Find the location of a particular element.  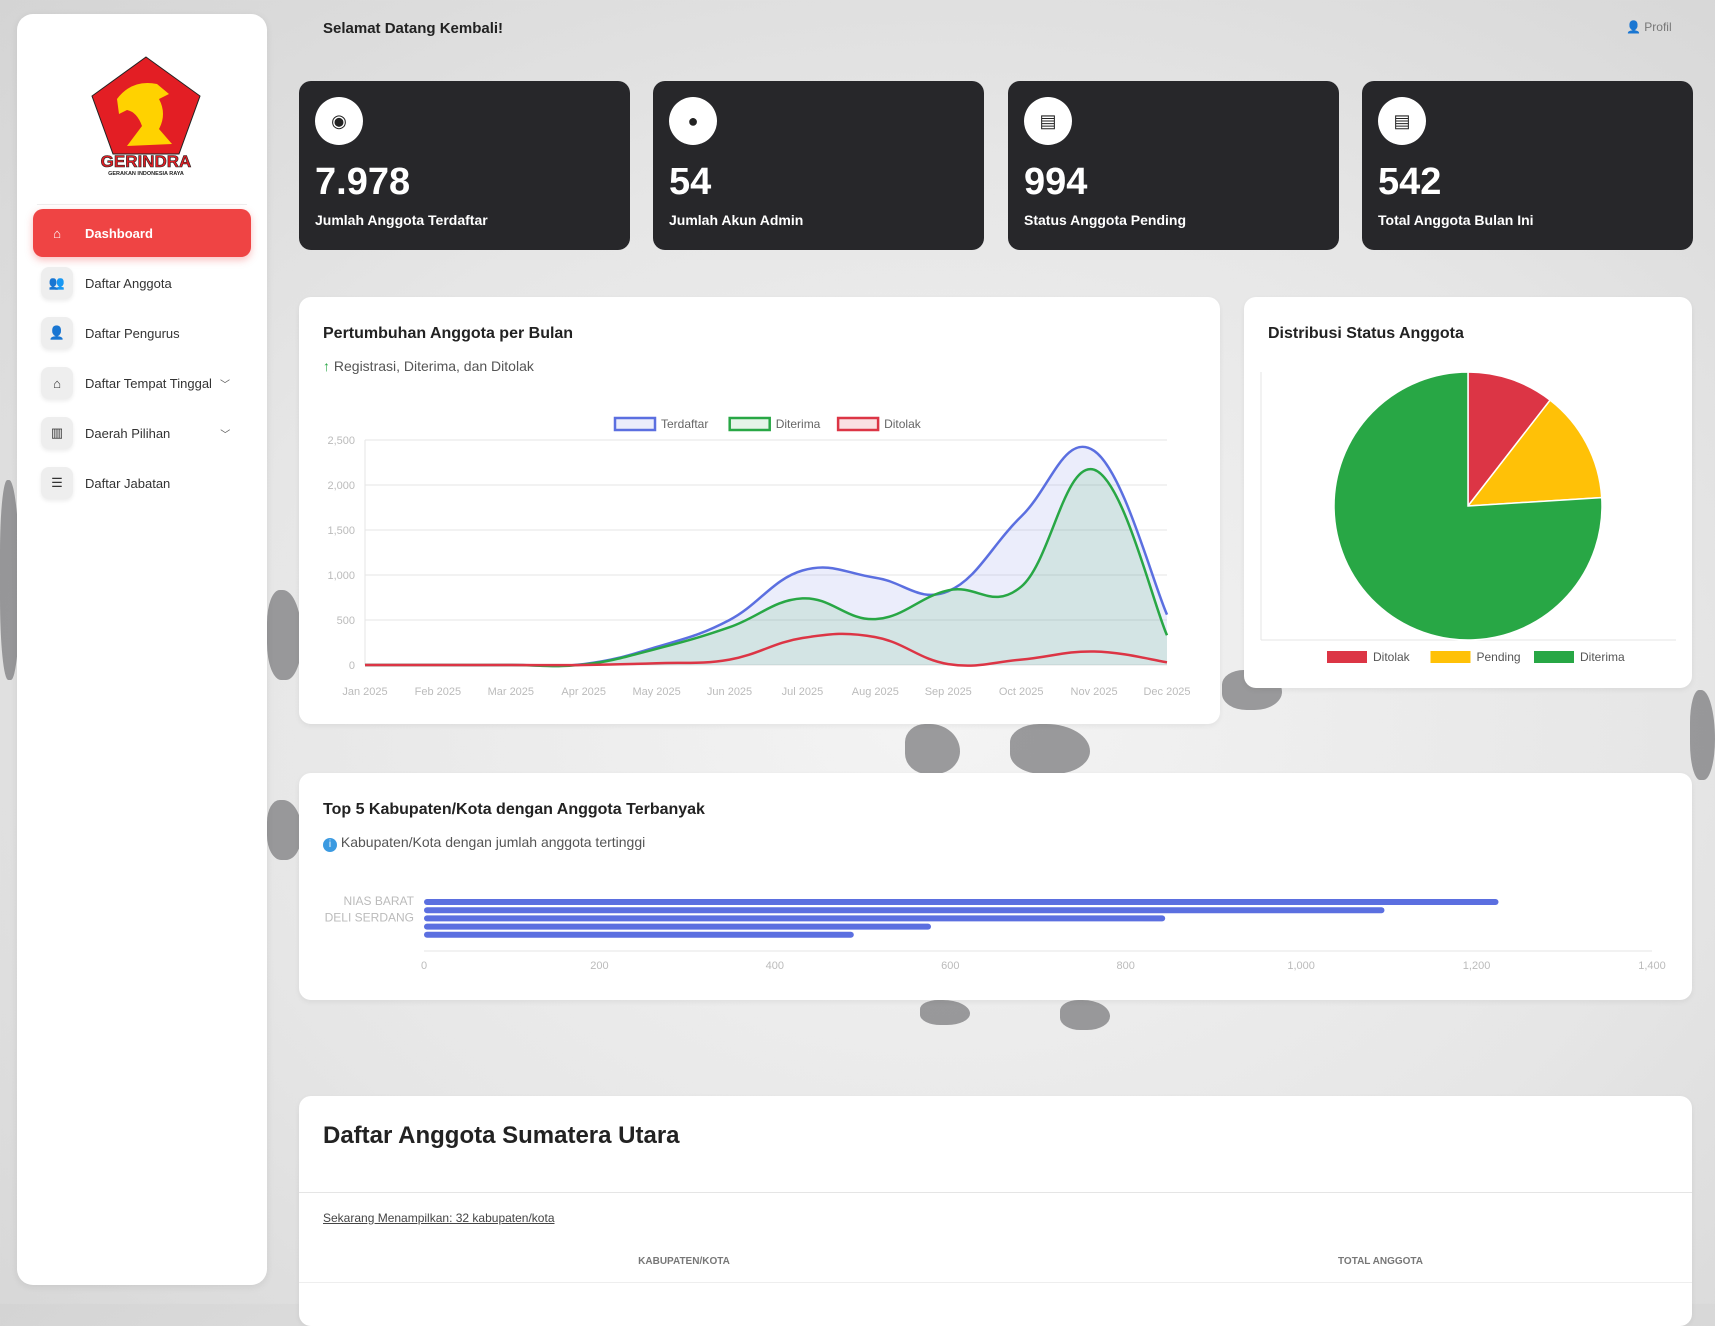

x-tick-label: 1,200 is located at coordinates (1477, 966).